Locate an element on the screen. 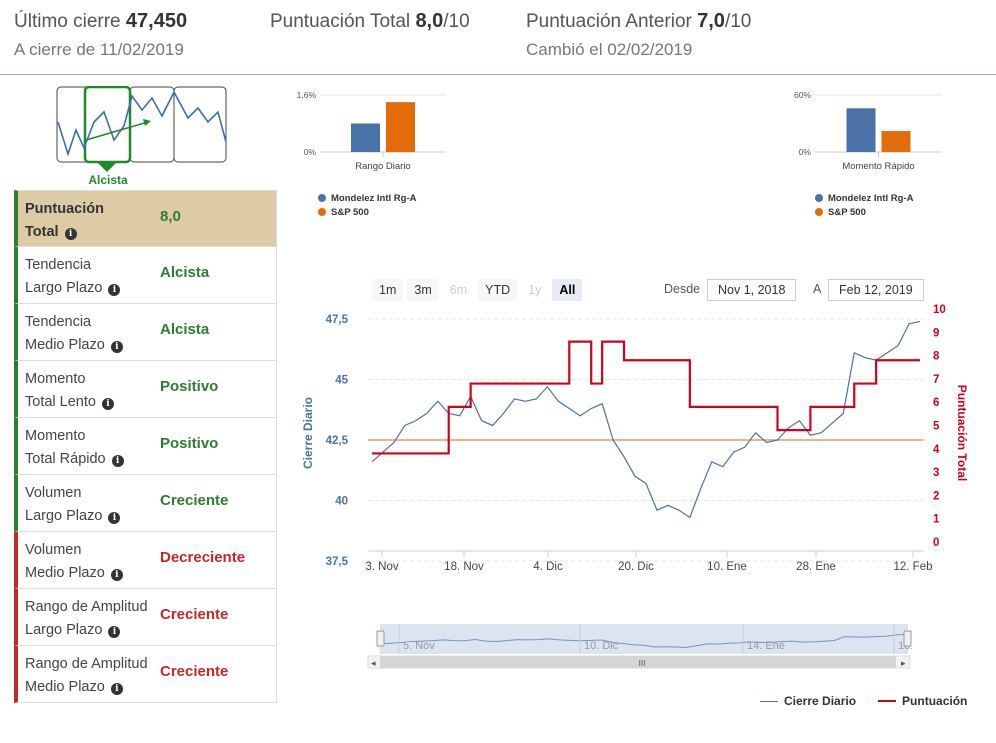  score-row-label: Momento Total Lento i is located at coordinates (69, 391).